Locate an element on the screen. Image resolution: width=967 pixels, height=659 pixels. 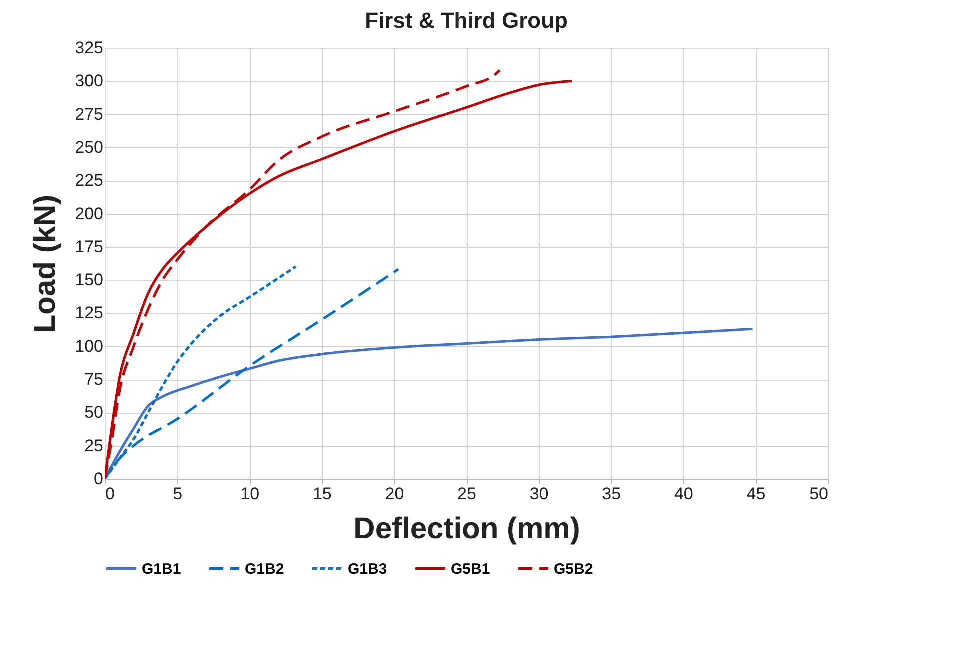
y-tick-label: 75 is located at coordinates (94, 380).